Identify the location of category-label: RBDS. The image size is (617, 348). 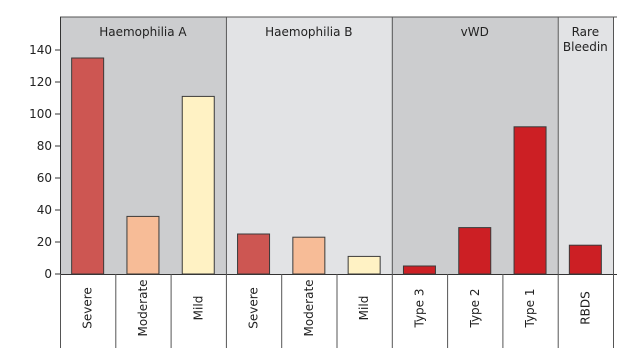
(585, 307).